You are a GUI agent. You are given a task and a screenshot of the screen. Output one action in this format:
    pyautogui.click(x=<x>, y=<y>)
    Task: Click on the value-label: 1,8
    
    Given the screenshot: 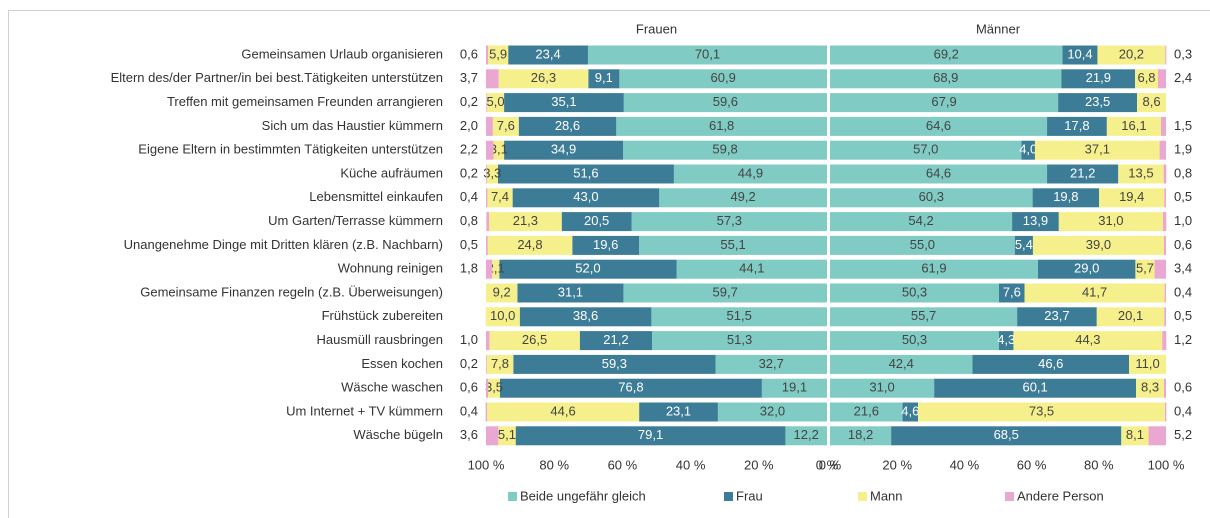 What is the action you would take?
    pyautogui.click(x=469, y=268)
    